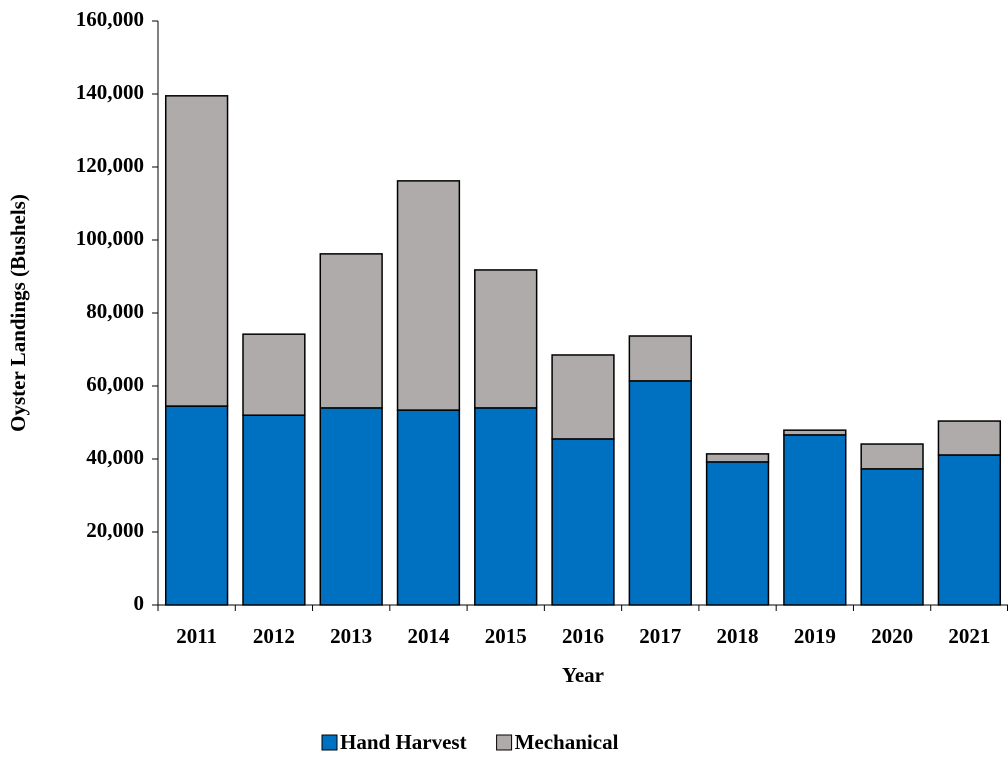 This screenshot has height=758, width=1008. Describe the element at coordinates (115, 384) in the screenshot. I see `y-tick-label: 60,000` at that location.